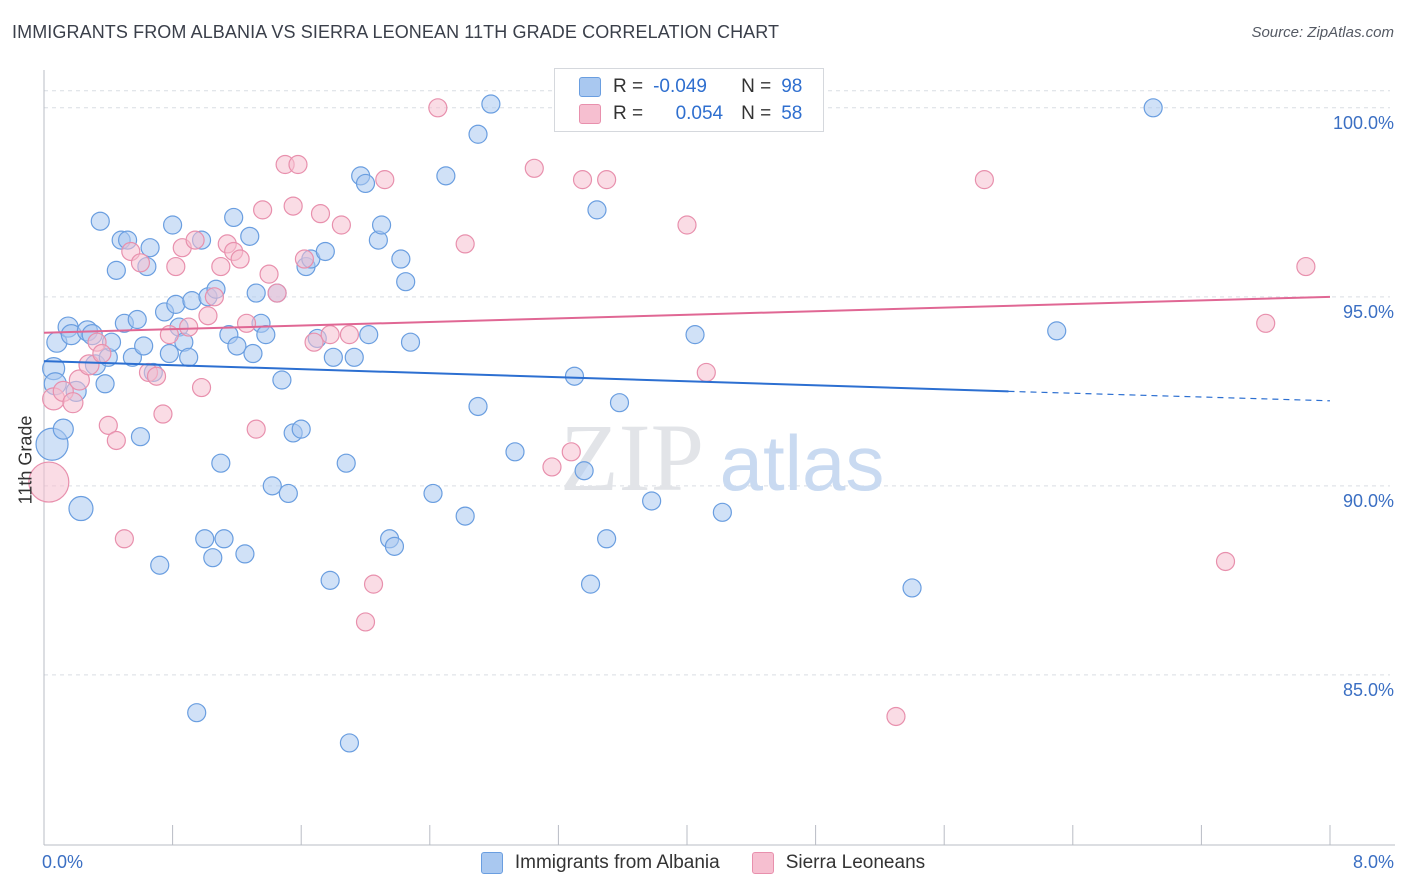 The height and width of the screenshot is (892, 1406). I want to click on x-tick-max: 8.0%, so click(1373, 862).